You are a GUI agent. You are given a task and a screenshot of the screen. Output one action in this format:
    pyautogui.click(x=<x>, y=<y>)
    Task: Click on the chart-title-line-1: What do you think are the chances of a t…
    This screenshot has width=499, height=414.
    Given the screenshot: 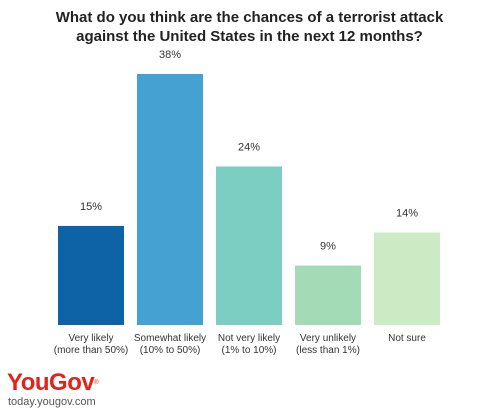 What is the action you would take?
    pyautogui.click(x=249, y=17)
    